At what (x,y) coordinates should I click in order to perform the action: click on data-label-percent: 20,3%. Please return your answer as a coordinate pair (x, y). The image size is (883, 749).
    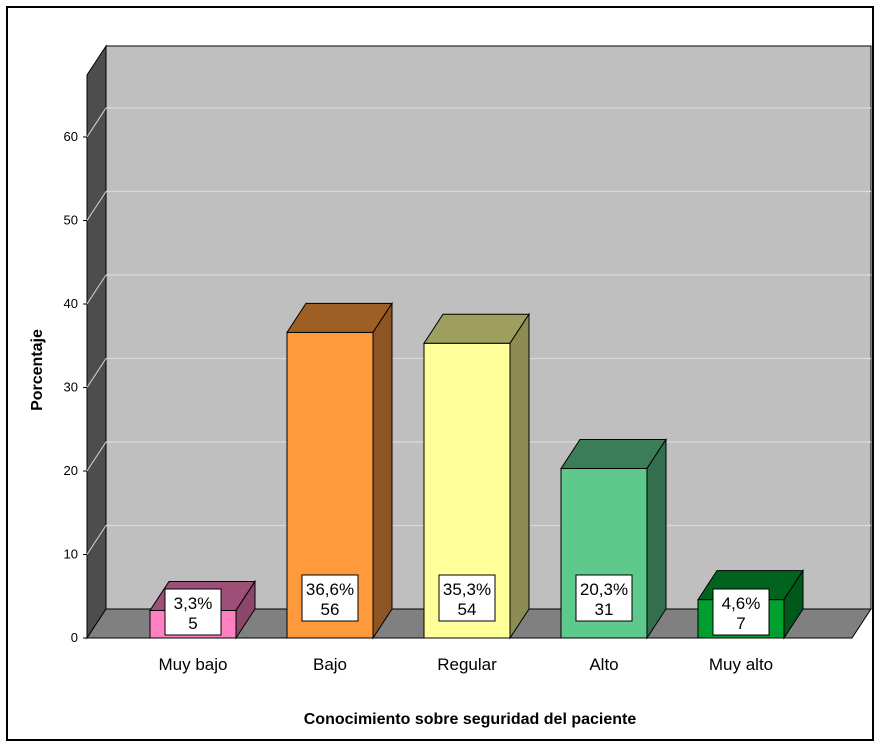
    Looking at the image, I should click on (604, 589).